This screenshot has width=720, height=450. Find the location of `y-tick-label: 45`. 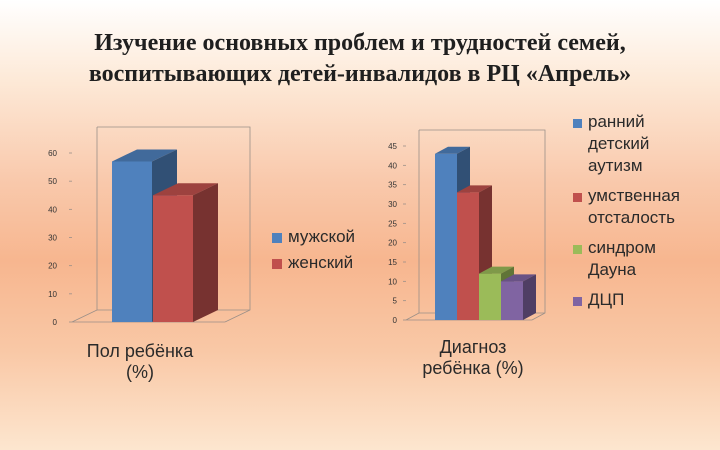

y-tick-label: 45 is located at coordinates (392, 146).